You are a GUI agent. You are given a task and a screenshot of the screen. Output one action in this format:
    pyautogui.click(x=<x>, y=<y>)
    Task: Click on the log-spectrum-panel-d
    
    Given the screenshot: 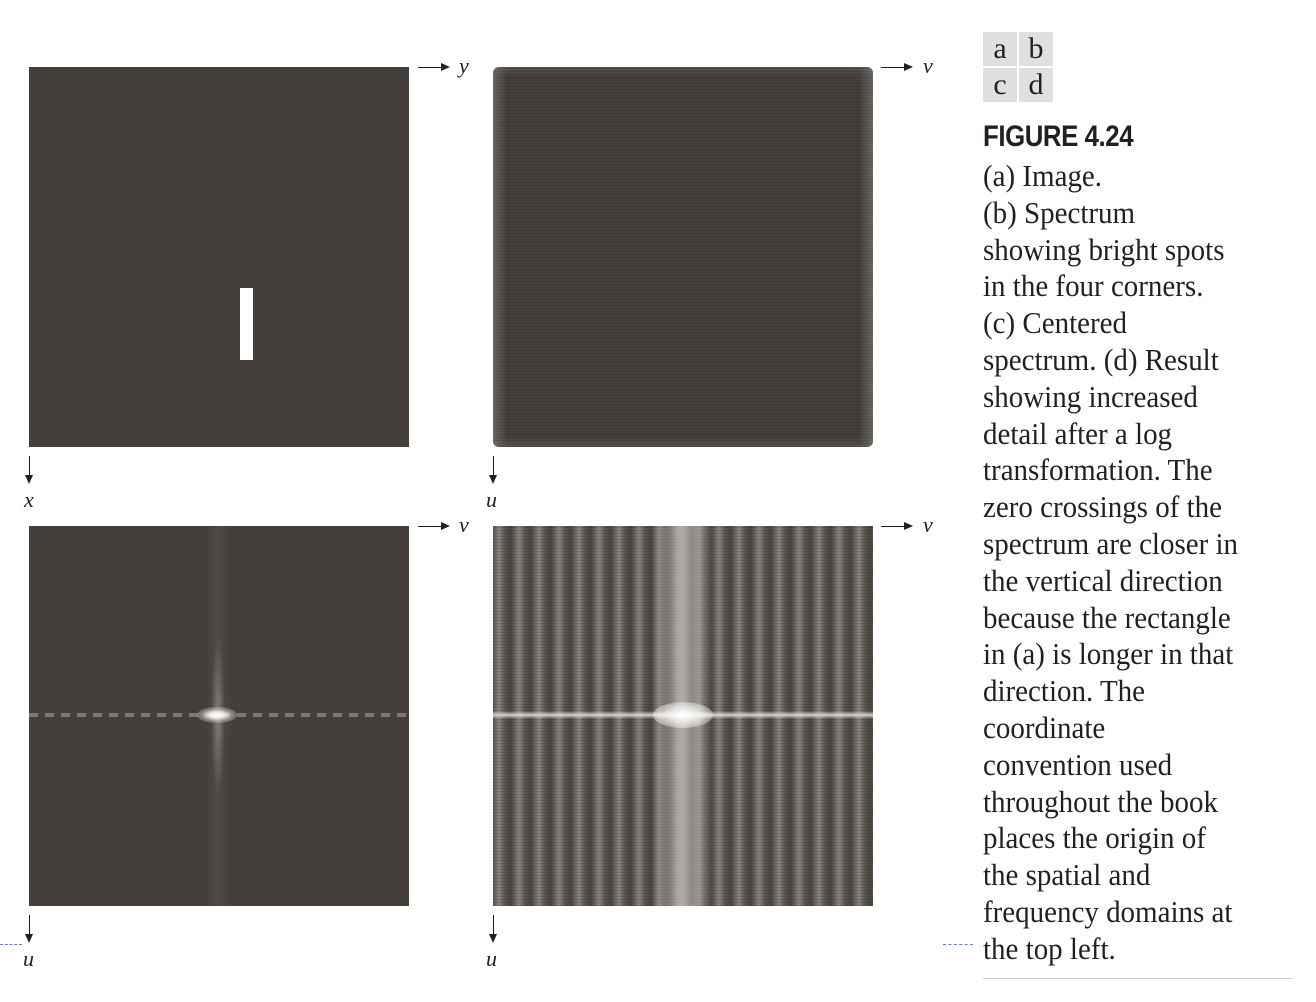 What is the action you would take?
    pyautogui.click(x=683, y=716)
    